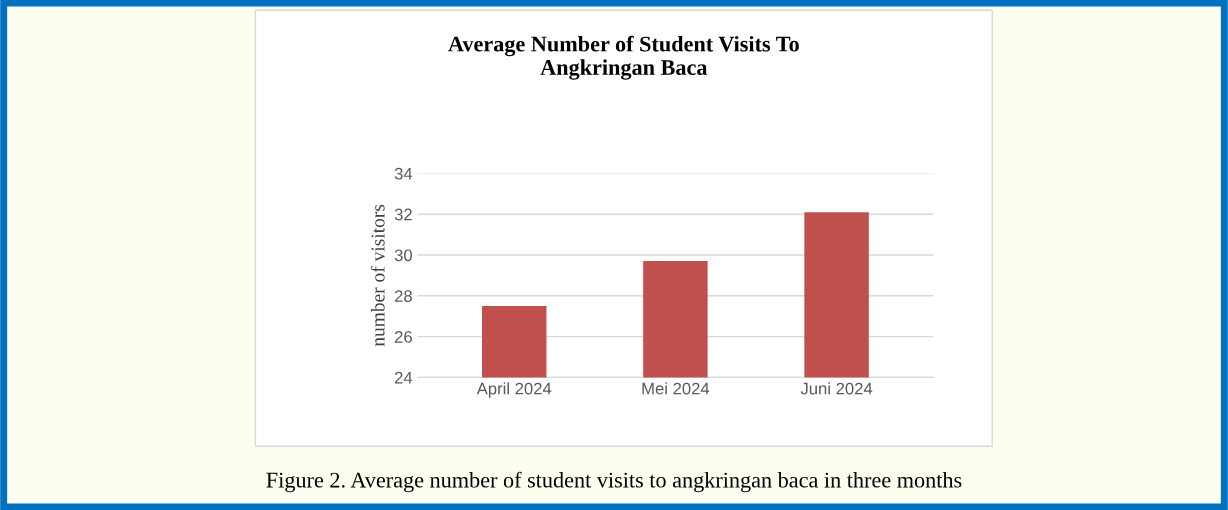 The width and height of the screenshot is (1228, 510). I want to click on y-axis-title: number of visitors, so click(377, 275).